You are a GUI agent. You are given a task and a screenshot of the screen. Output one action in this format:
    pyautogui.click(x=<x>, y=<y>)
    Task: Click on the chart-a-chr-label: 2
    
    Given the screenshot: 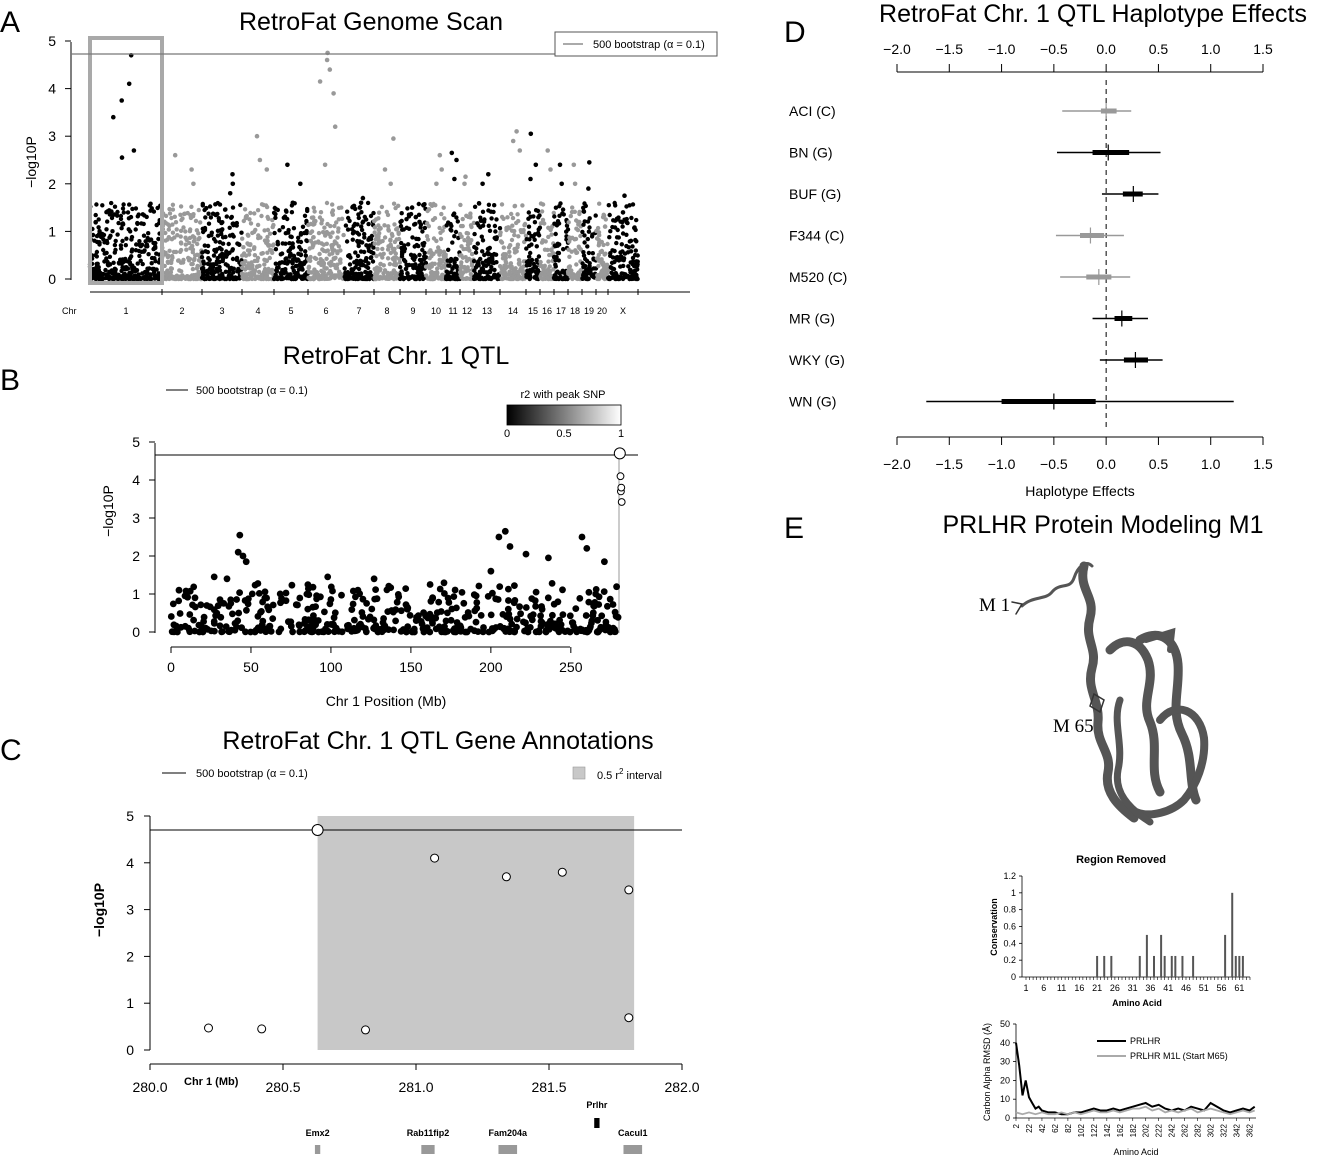 What is the action you would take?
    pyautogui.click(x=181, y=311)
    